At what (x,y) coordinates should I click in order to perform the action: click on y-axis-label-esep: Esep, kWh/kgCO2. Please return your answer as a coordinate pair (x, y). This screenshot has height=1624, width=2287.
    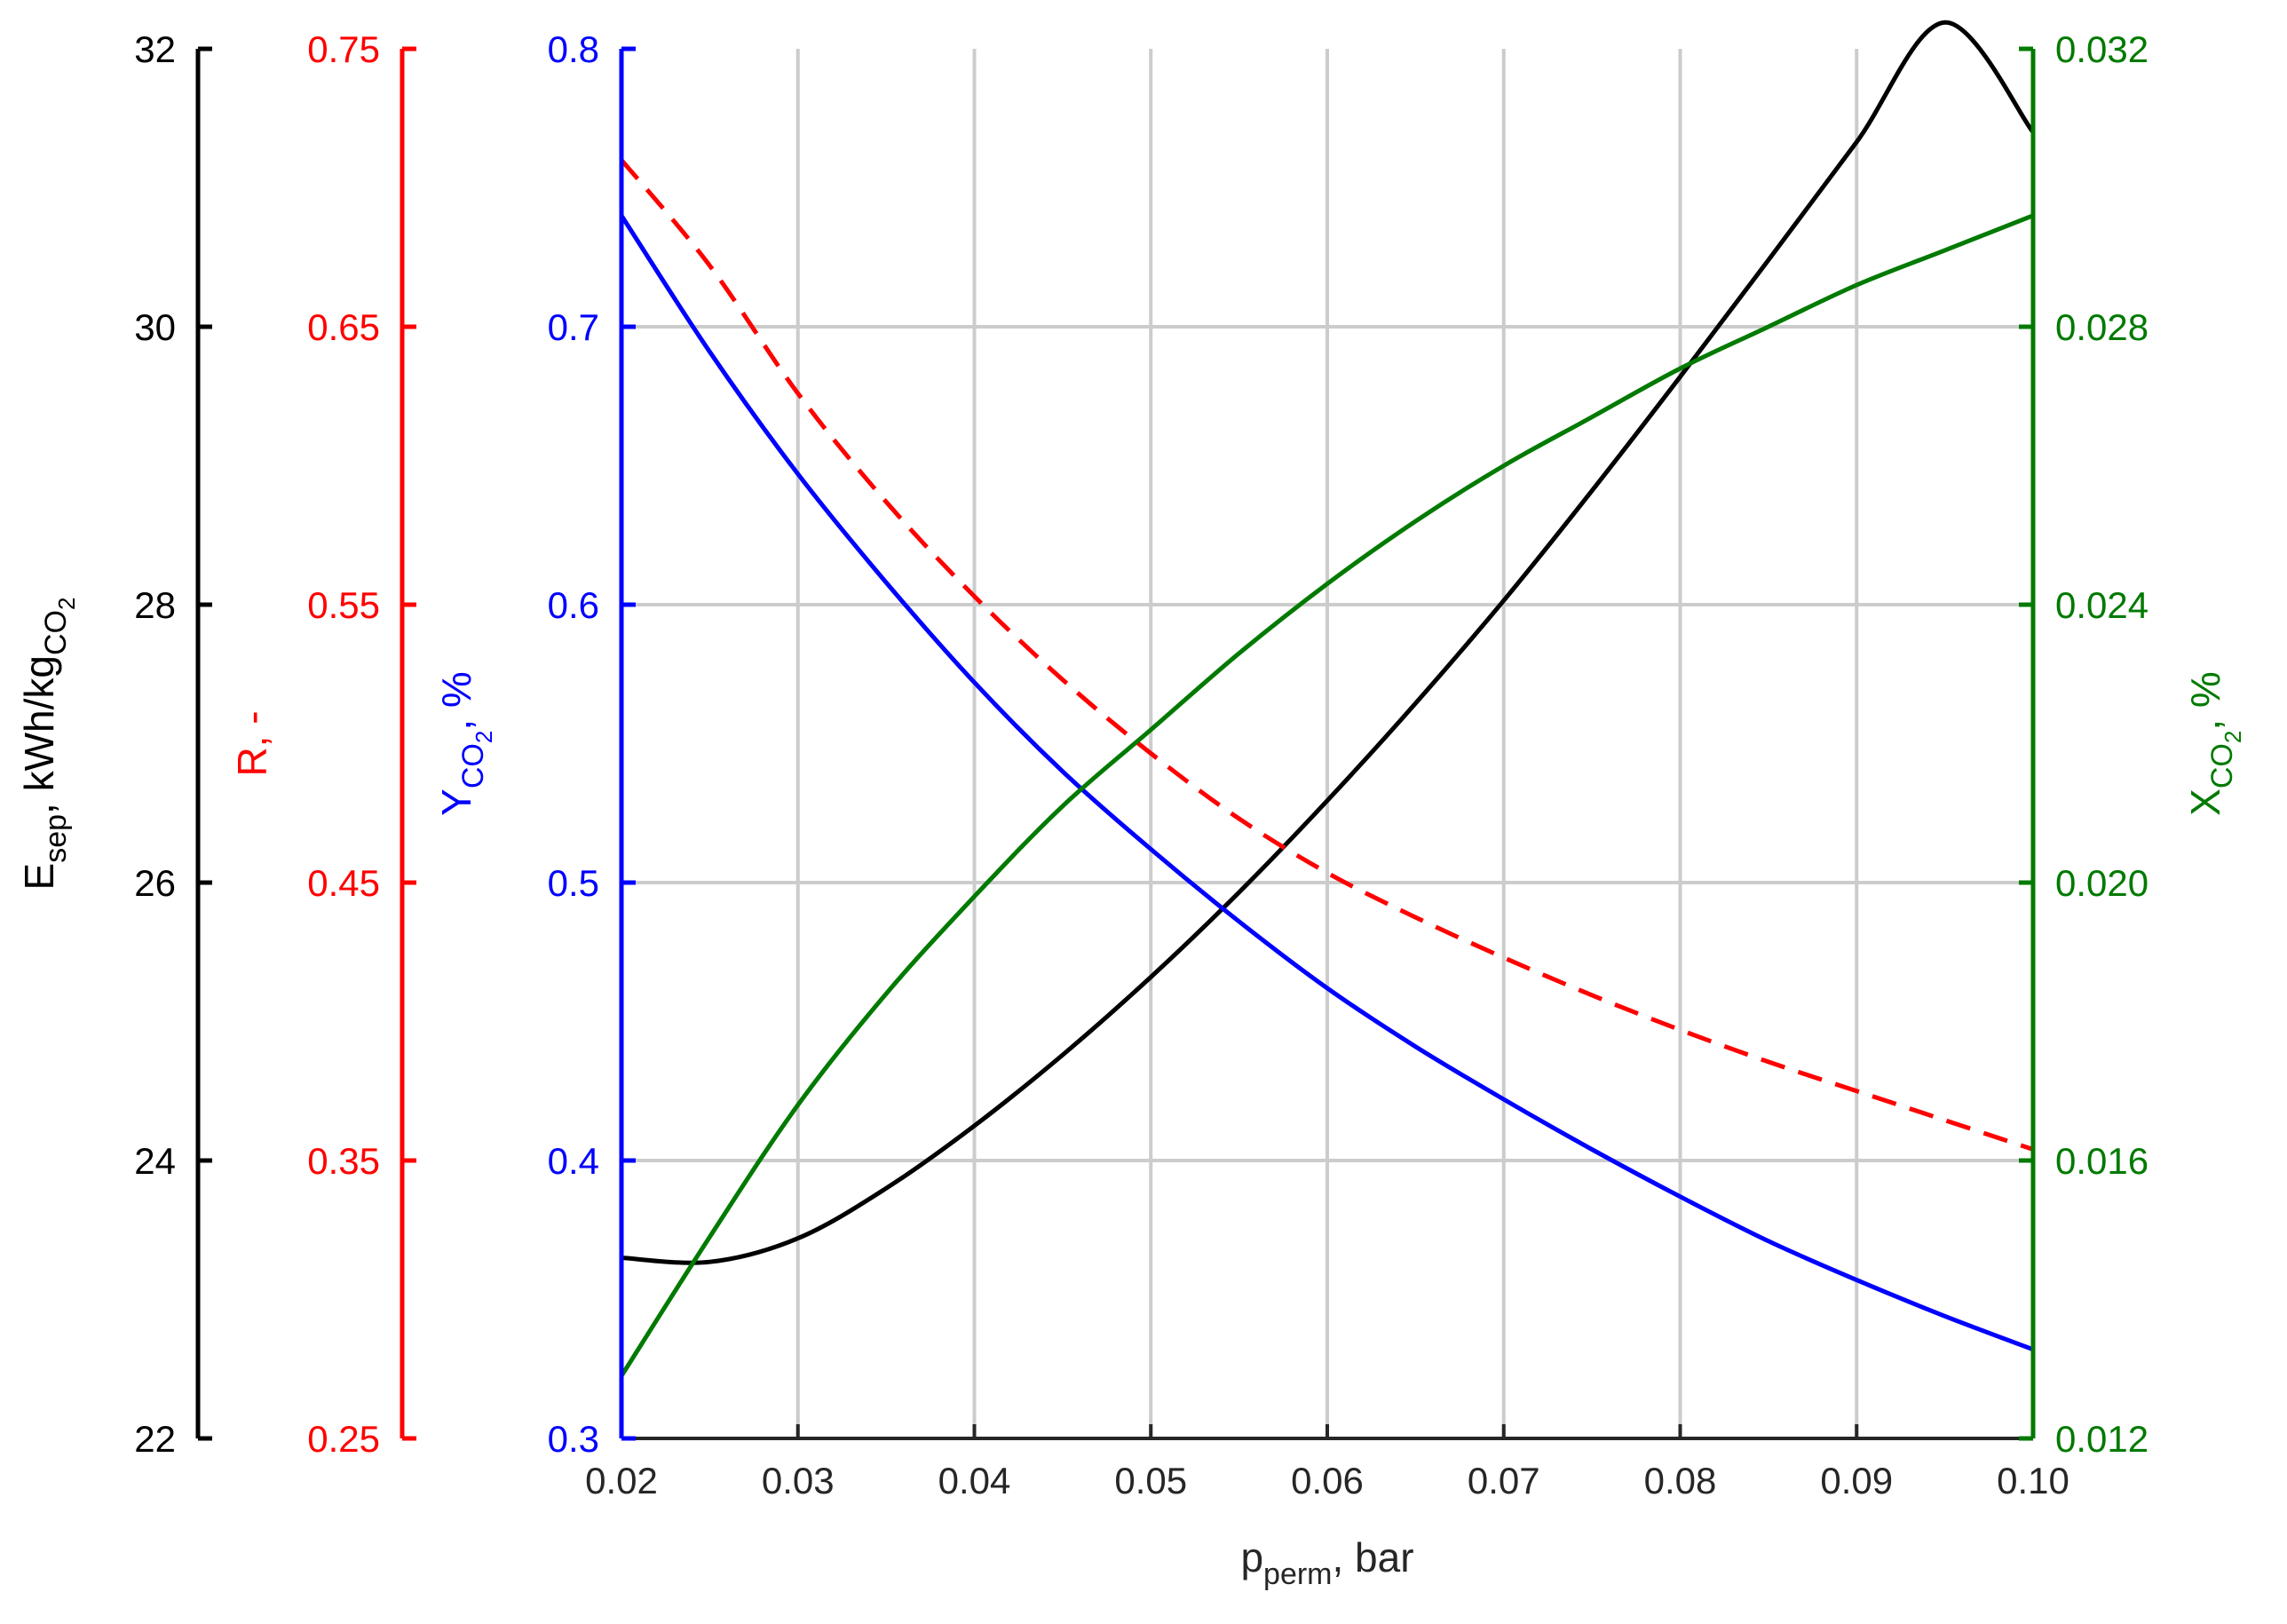
    Looking at the image, I should click on (48, 744).